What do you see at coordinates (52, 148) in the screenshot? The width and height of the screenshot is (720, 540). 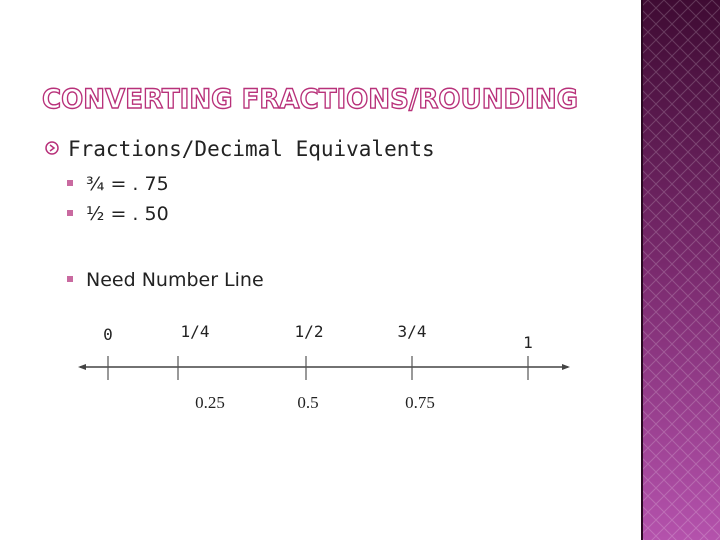 I see `bullet-icon` at bounding box center [52, 148].